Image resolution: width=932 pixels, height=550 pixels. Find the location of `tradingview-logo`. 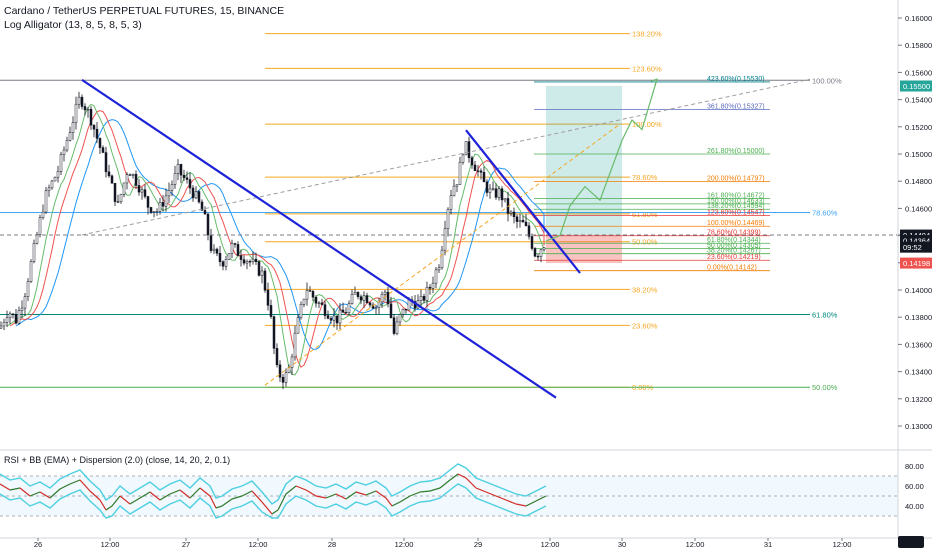

tradingview-logo is located at coordinates (911, 542).